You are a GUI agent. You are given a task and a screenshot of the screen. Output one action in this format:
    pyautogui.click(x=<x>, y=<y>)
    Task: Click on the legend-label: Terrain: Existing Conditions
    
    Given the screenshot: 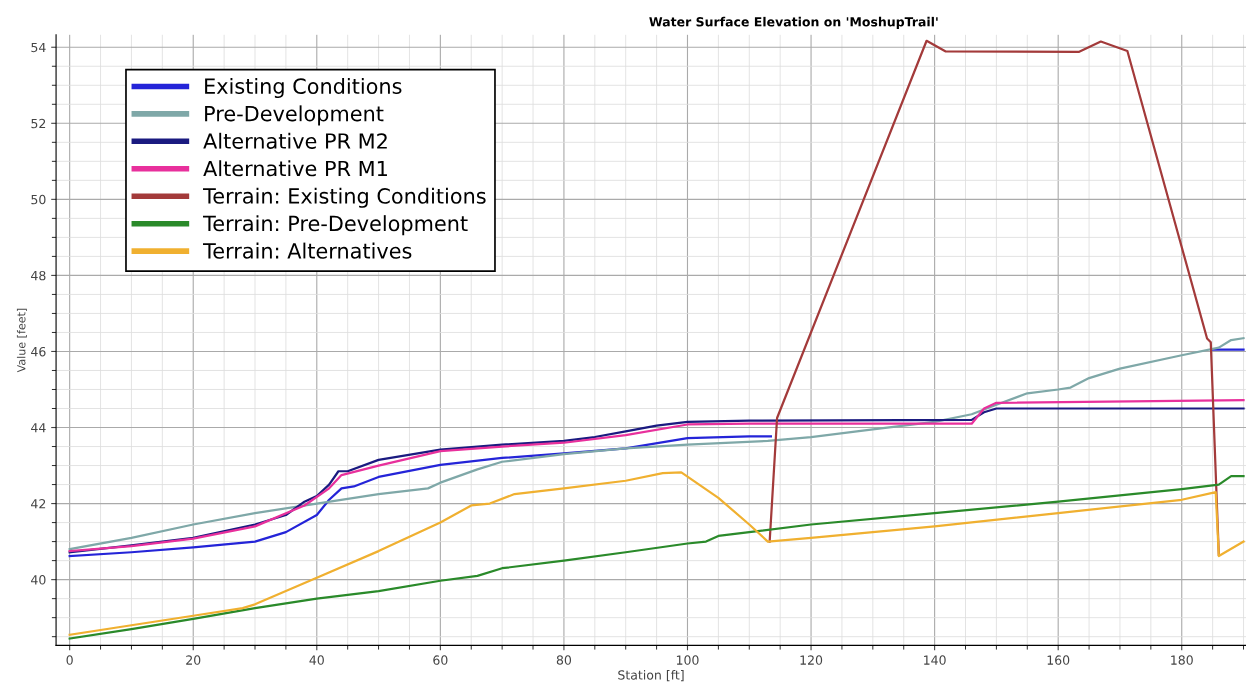 What is the action you would take?
    pyautogui.click(x=344, y=197)
    